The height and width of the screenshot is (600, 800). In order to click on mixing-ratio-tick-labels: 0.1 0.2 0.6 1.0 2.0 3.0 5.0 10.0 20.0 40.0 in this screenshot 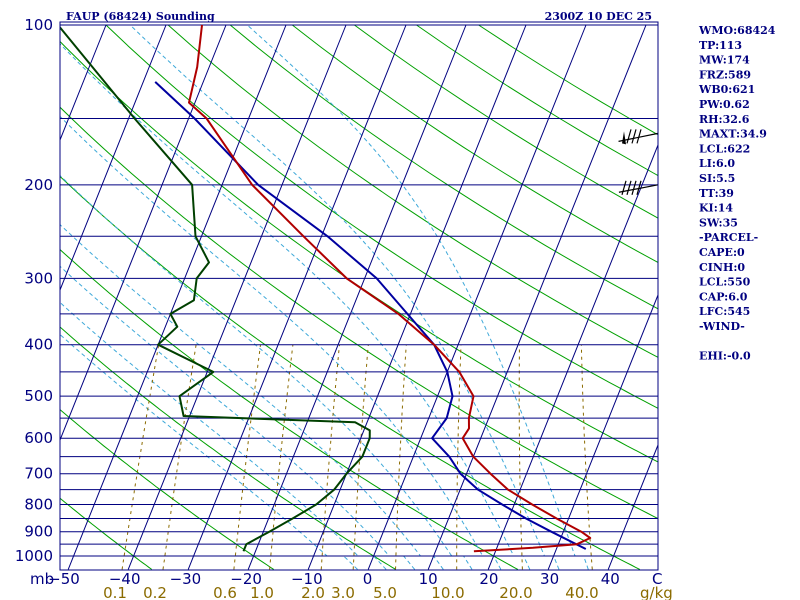, I will do `click(351, 592)`.